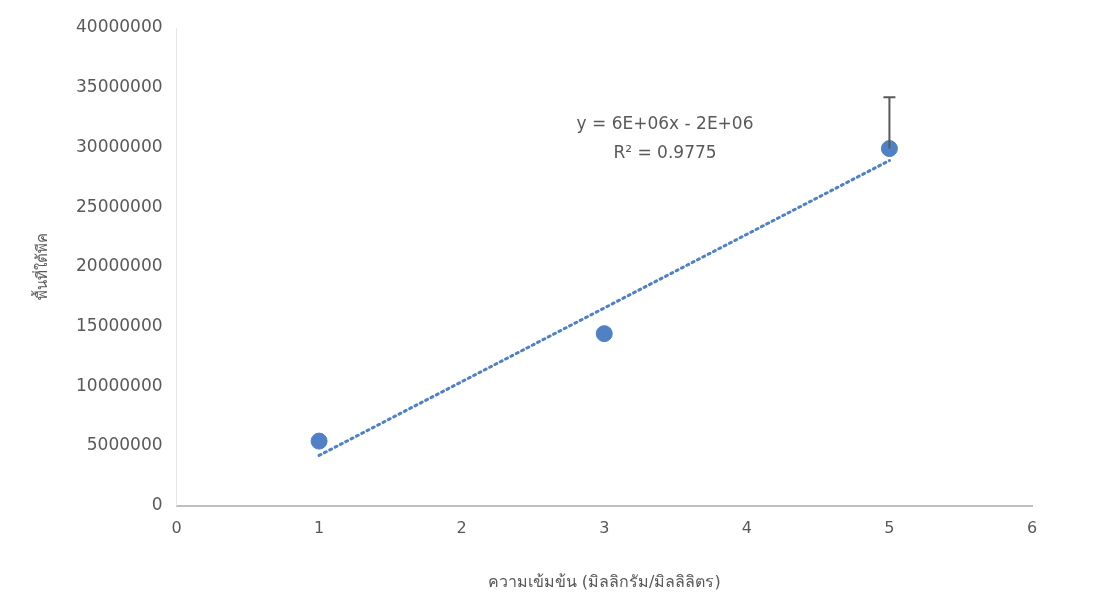 This screenshot has height=616, width=1095. What do you see at coordinates (119, 86) in the screenshot?
I see `y-tick-label: 35000000` at bounding box center [119, 86].